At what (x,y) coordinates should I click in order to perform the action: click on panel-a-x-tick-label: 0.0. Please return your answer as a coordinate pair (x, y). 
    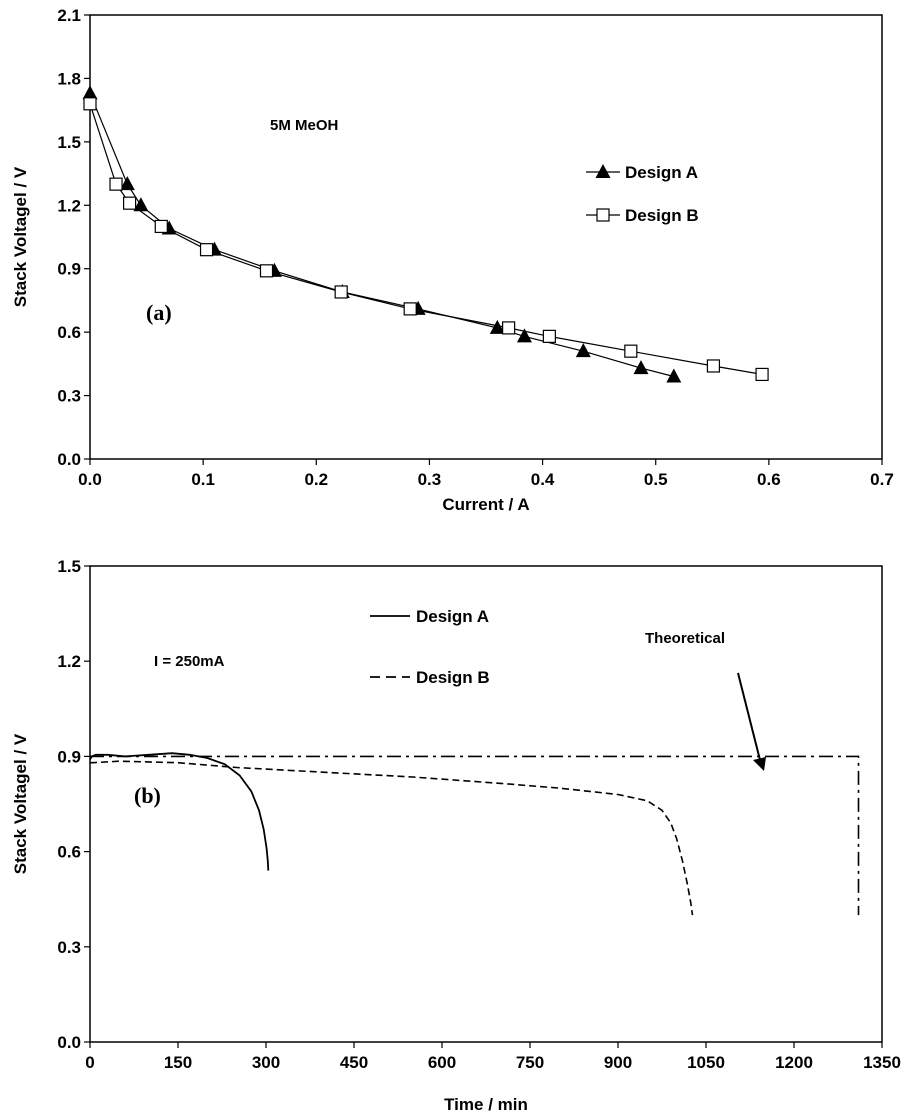
    Looking at the image, I should click on (90, 479).